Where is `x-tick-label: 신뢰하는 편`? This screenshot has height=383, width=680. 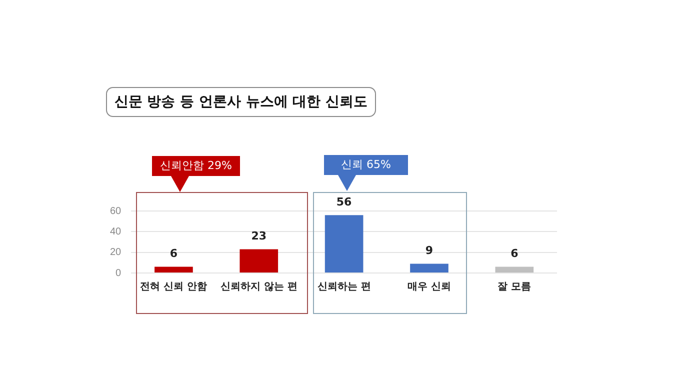 x-tick-label: 신뢰하는 편 is located at coordinates (344, 287).